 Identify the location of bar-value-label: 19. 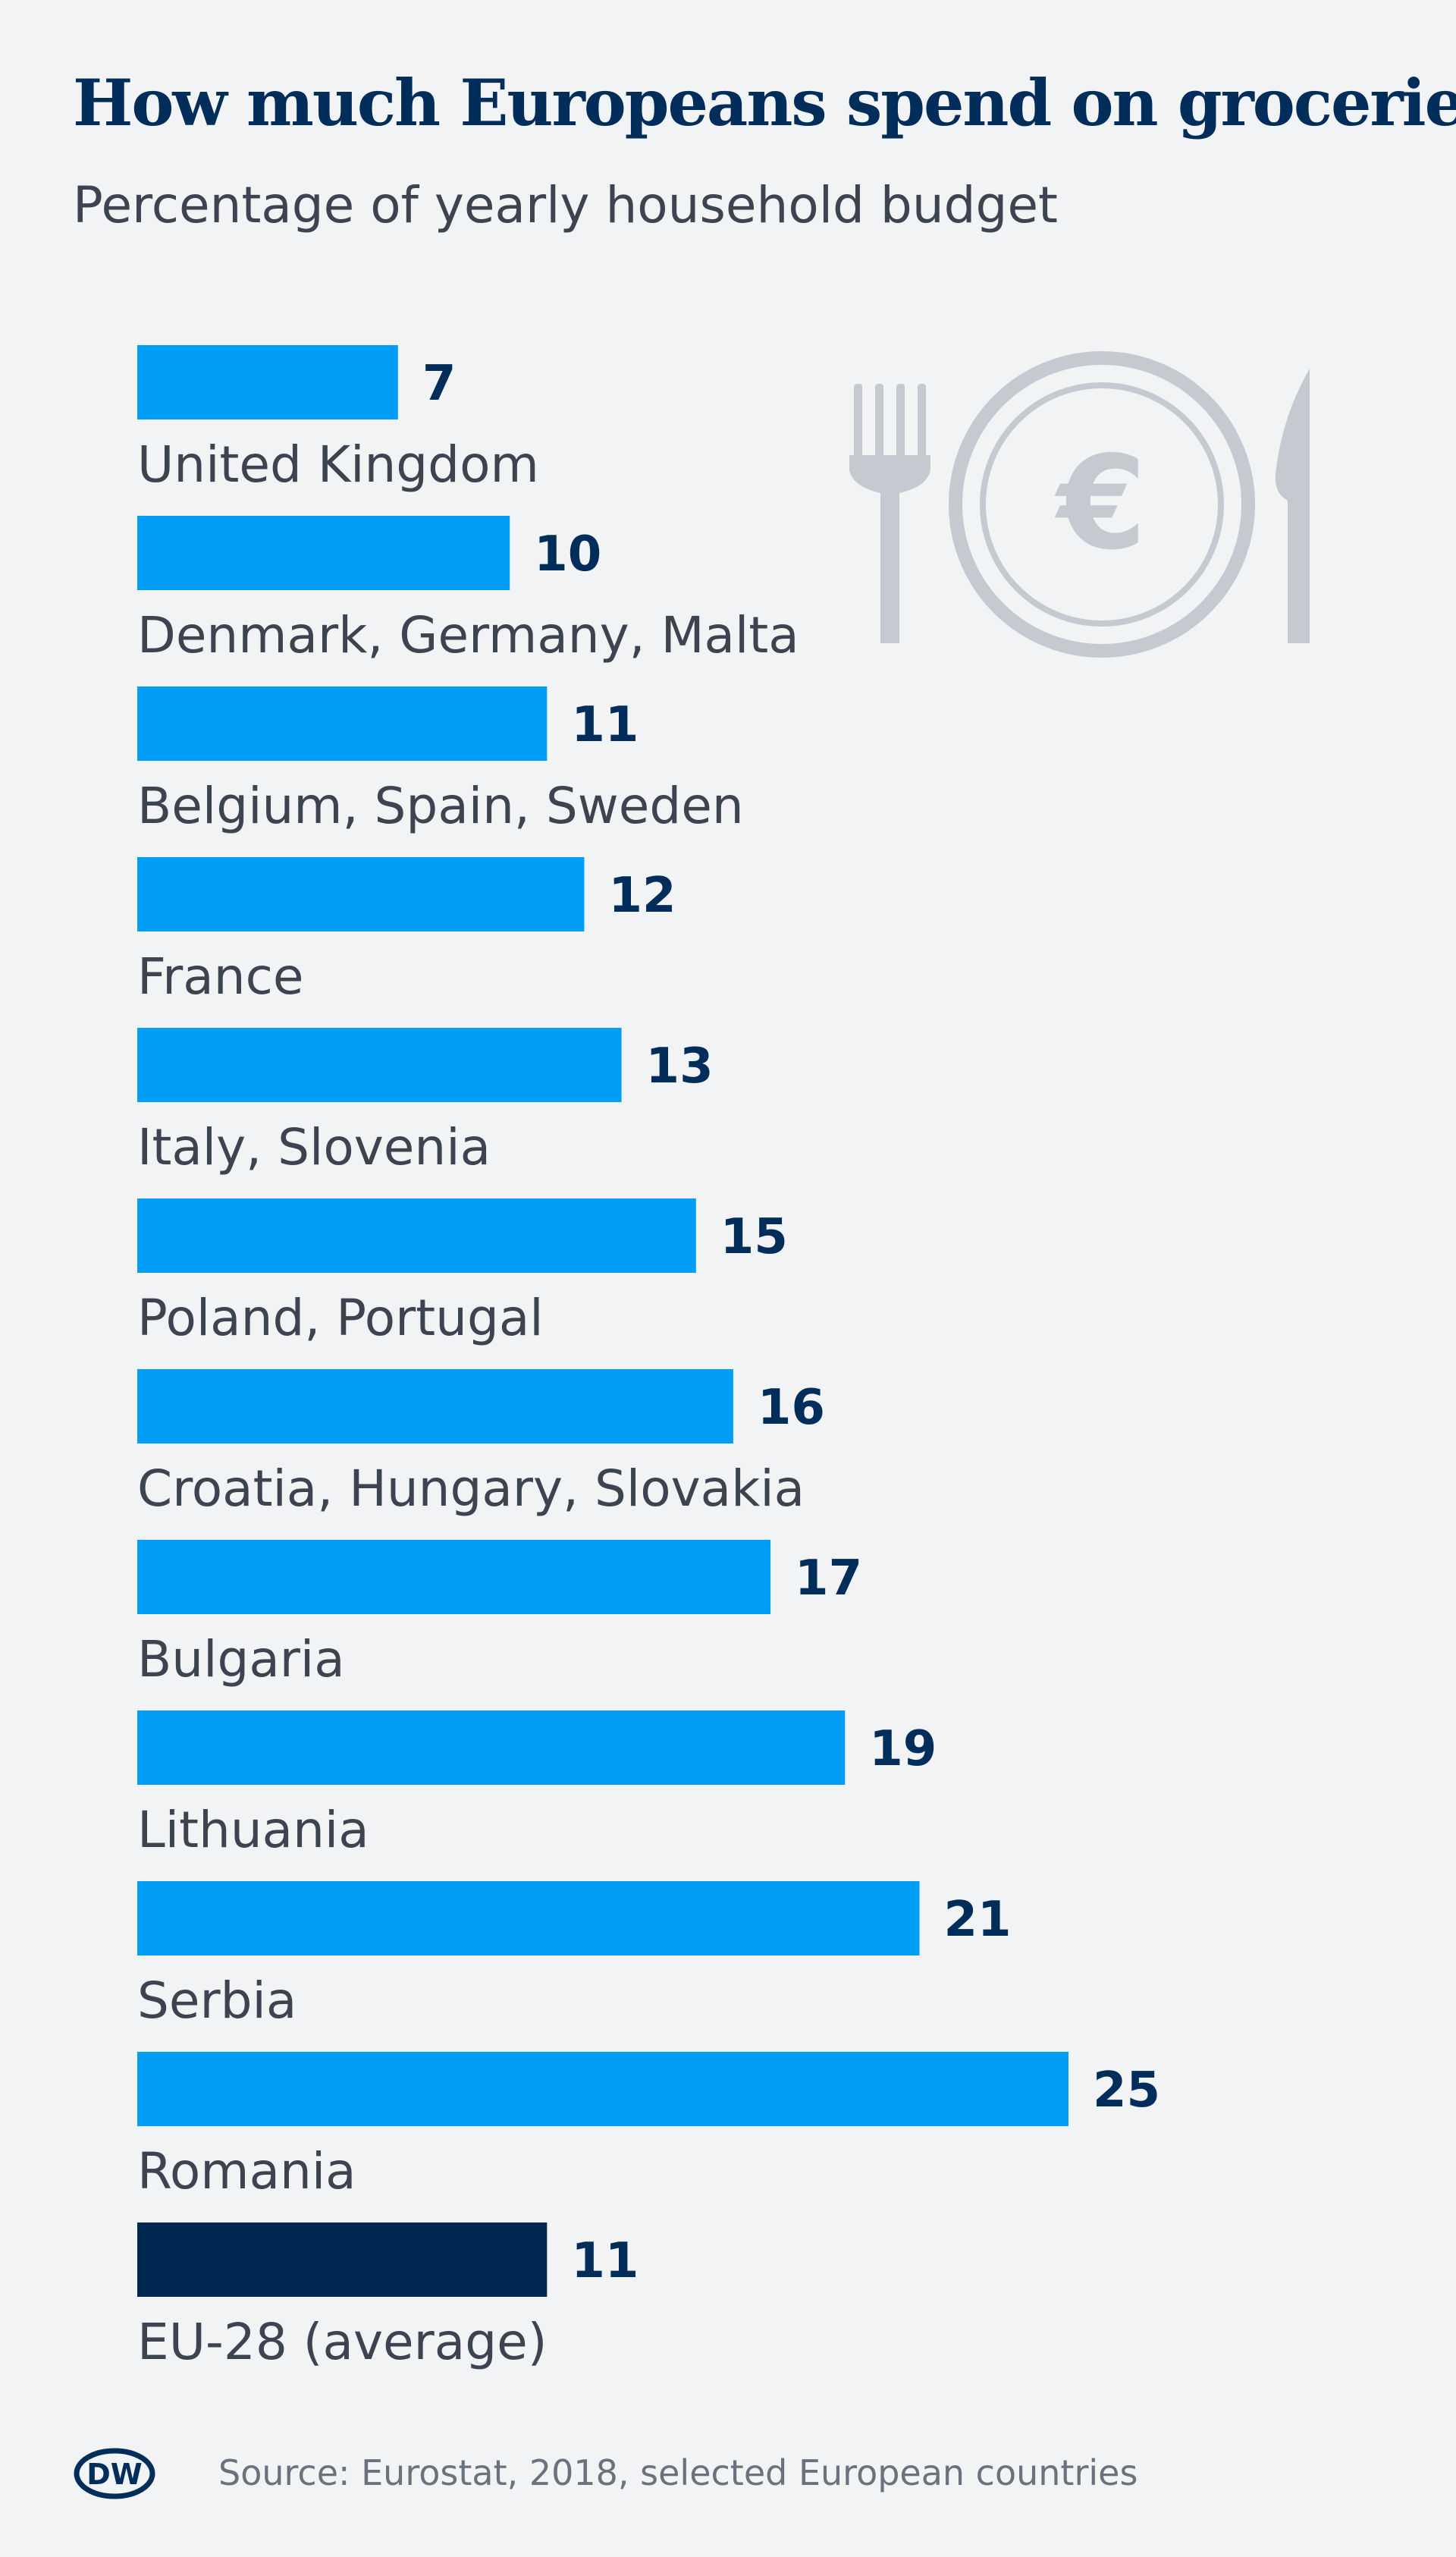
(903, 1749).